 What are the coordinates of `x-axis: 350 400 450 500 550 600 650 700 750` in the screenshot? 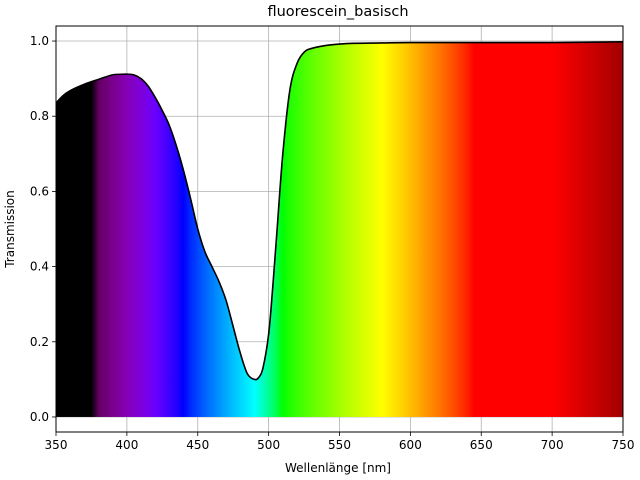 It's located at (340, 442).